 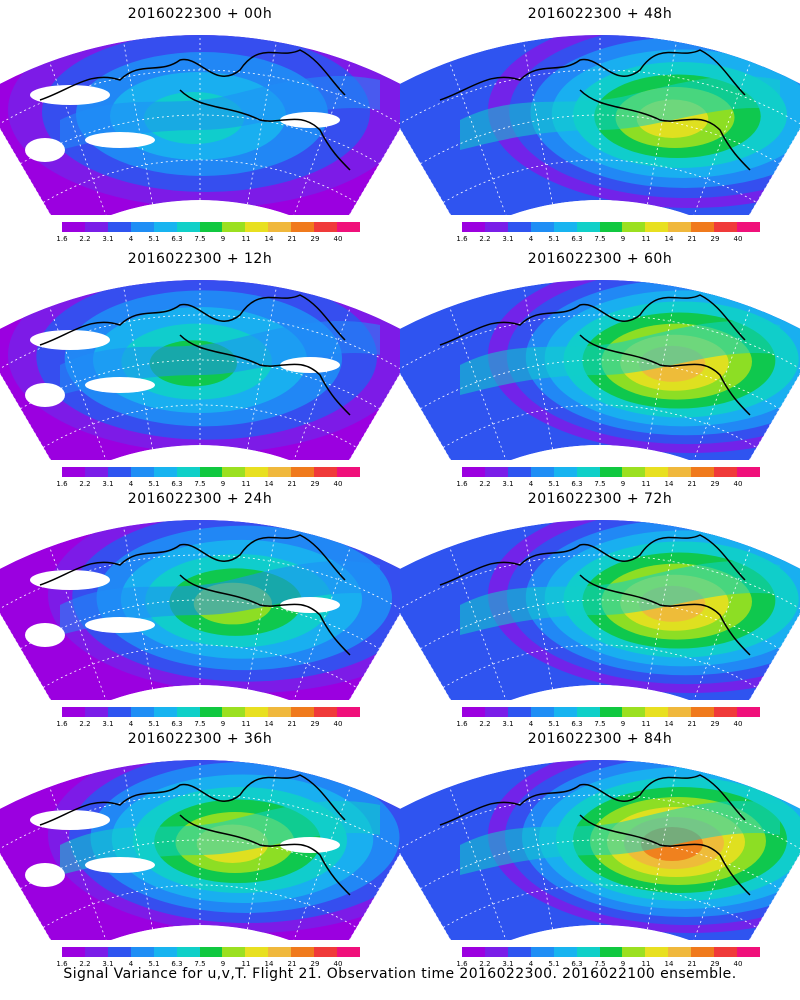 I want to click on panel-title: 2016022300 + 60h, so click(x=600, y=259).